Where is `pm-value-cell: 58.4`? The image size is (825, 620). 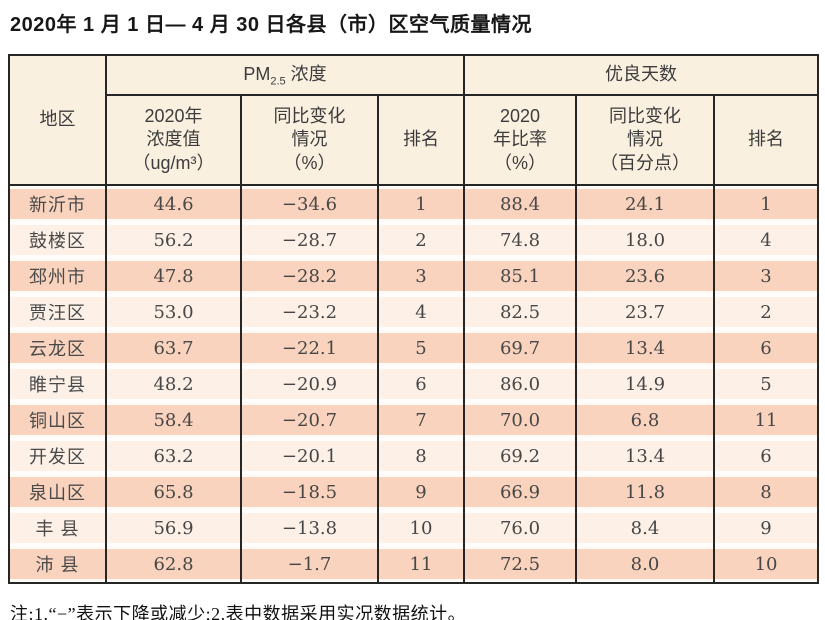 pm-value-cell: 58.4 is located at coordinates (173, 420).